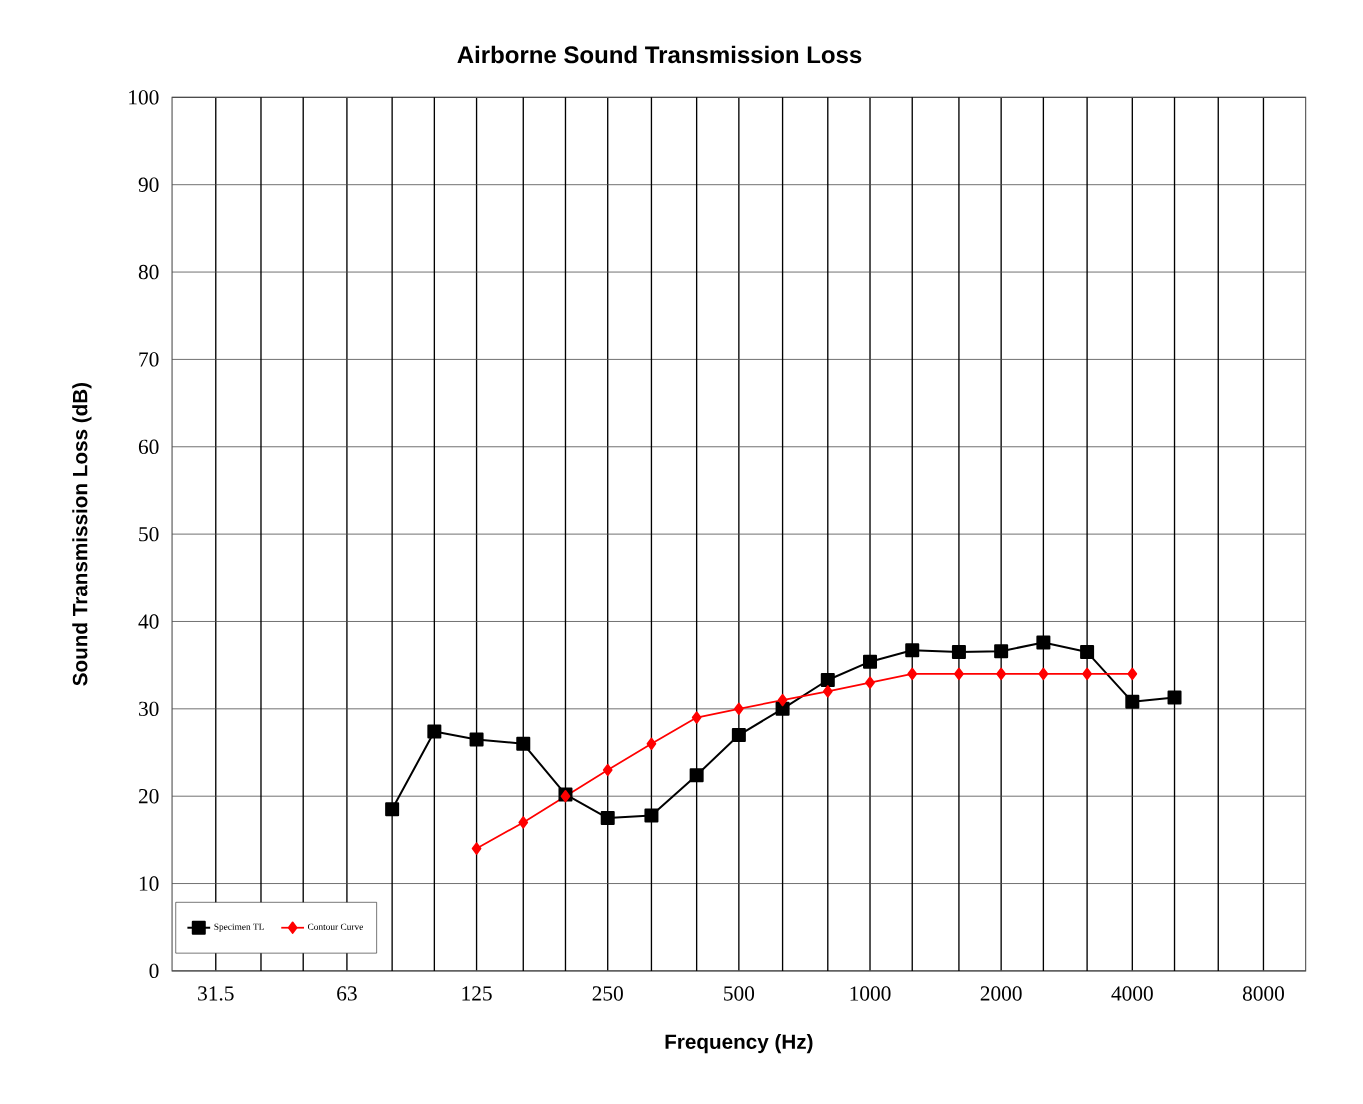 Image resolution: width=1363 pixels, height=1104 pixels. Describe the element at coordinates (154, 970) in the screenshot. I see `y-tick-label: 0` at that location.